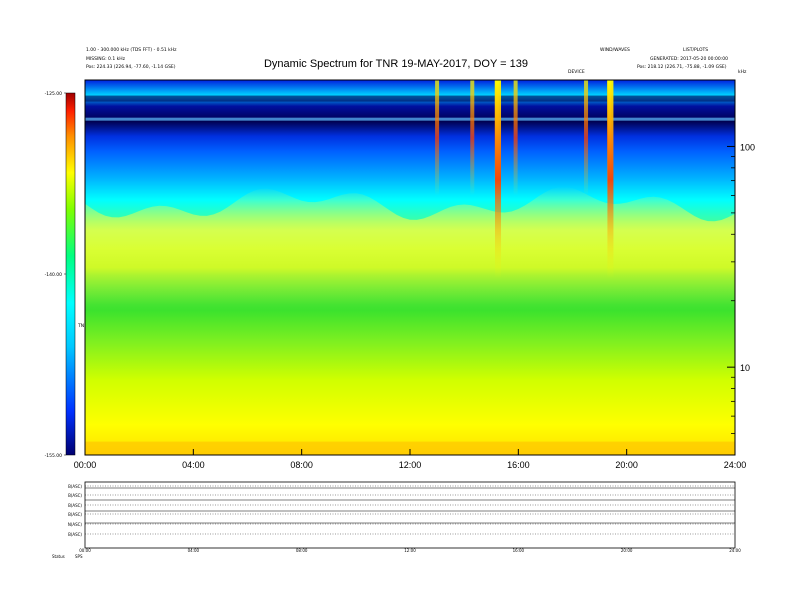  What do you see at coordinates (54, 456) in the screenshot?
I see `colorbar-tick-label: -155.00` at bounding box center [54, 456].